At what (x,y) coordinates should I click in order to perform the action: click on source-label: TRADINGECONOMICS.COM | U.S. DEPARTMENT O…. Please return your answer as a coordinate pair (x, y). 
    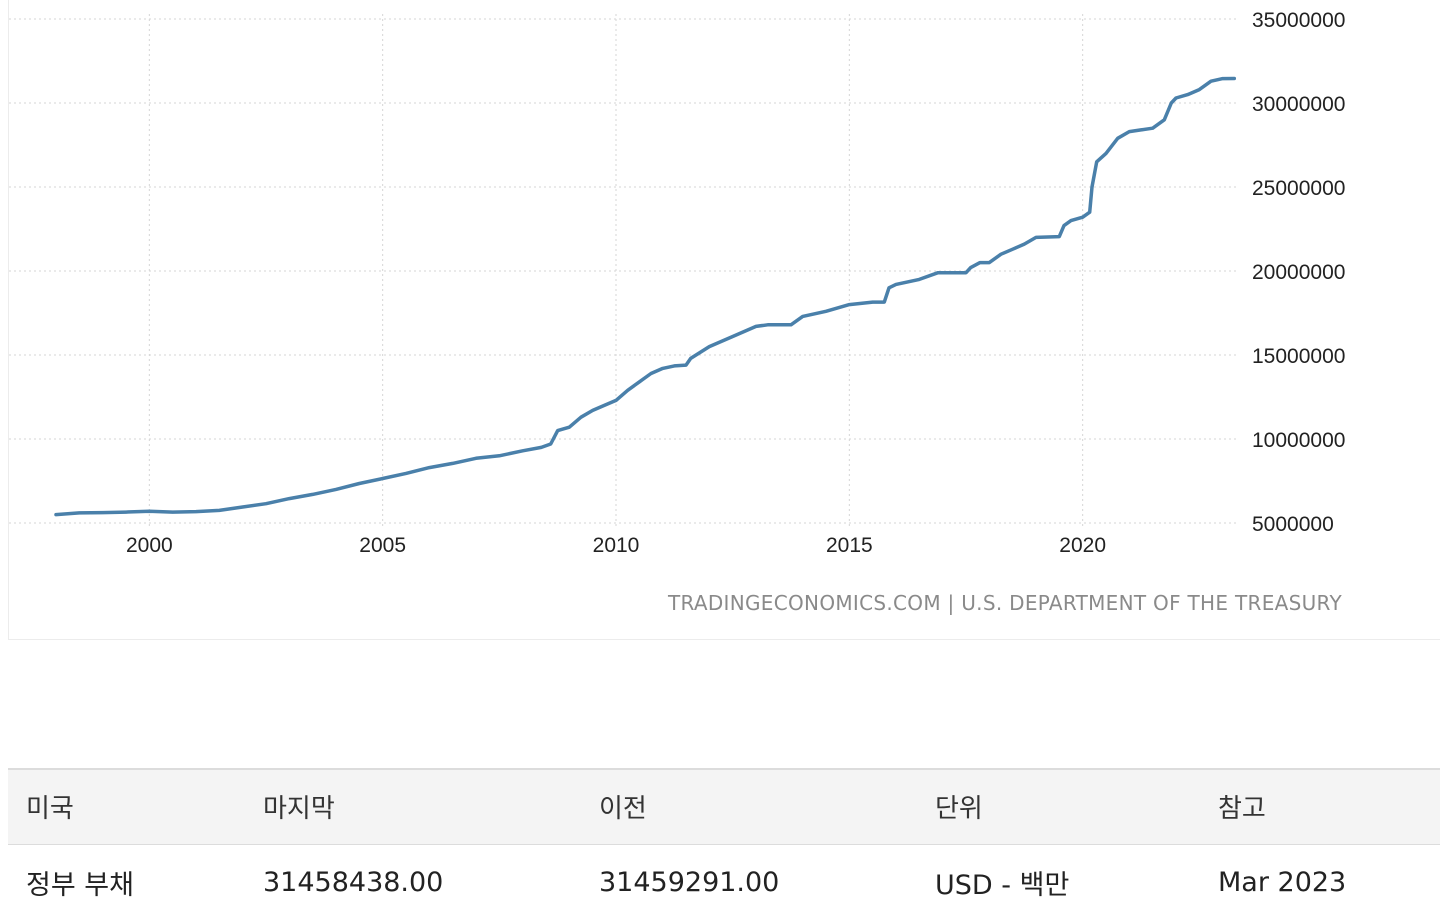
    Looking at the image, I should click on (1004, 603).